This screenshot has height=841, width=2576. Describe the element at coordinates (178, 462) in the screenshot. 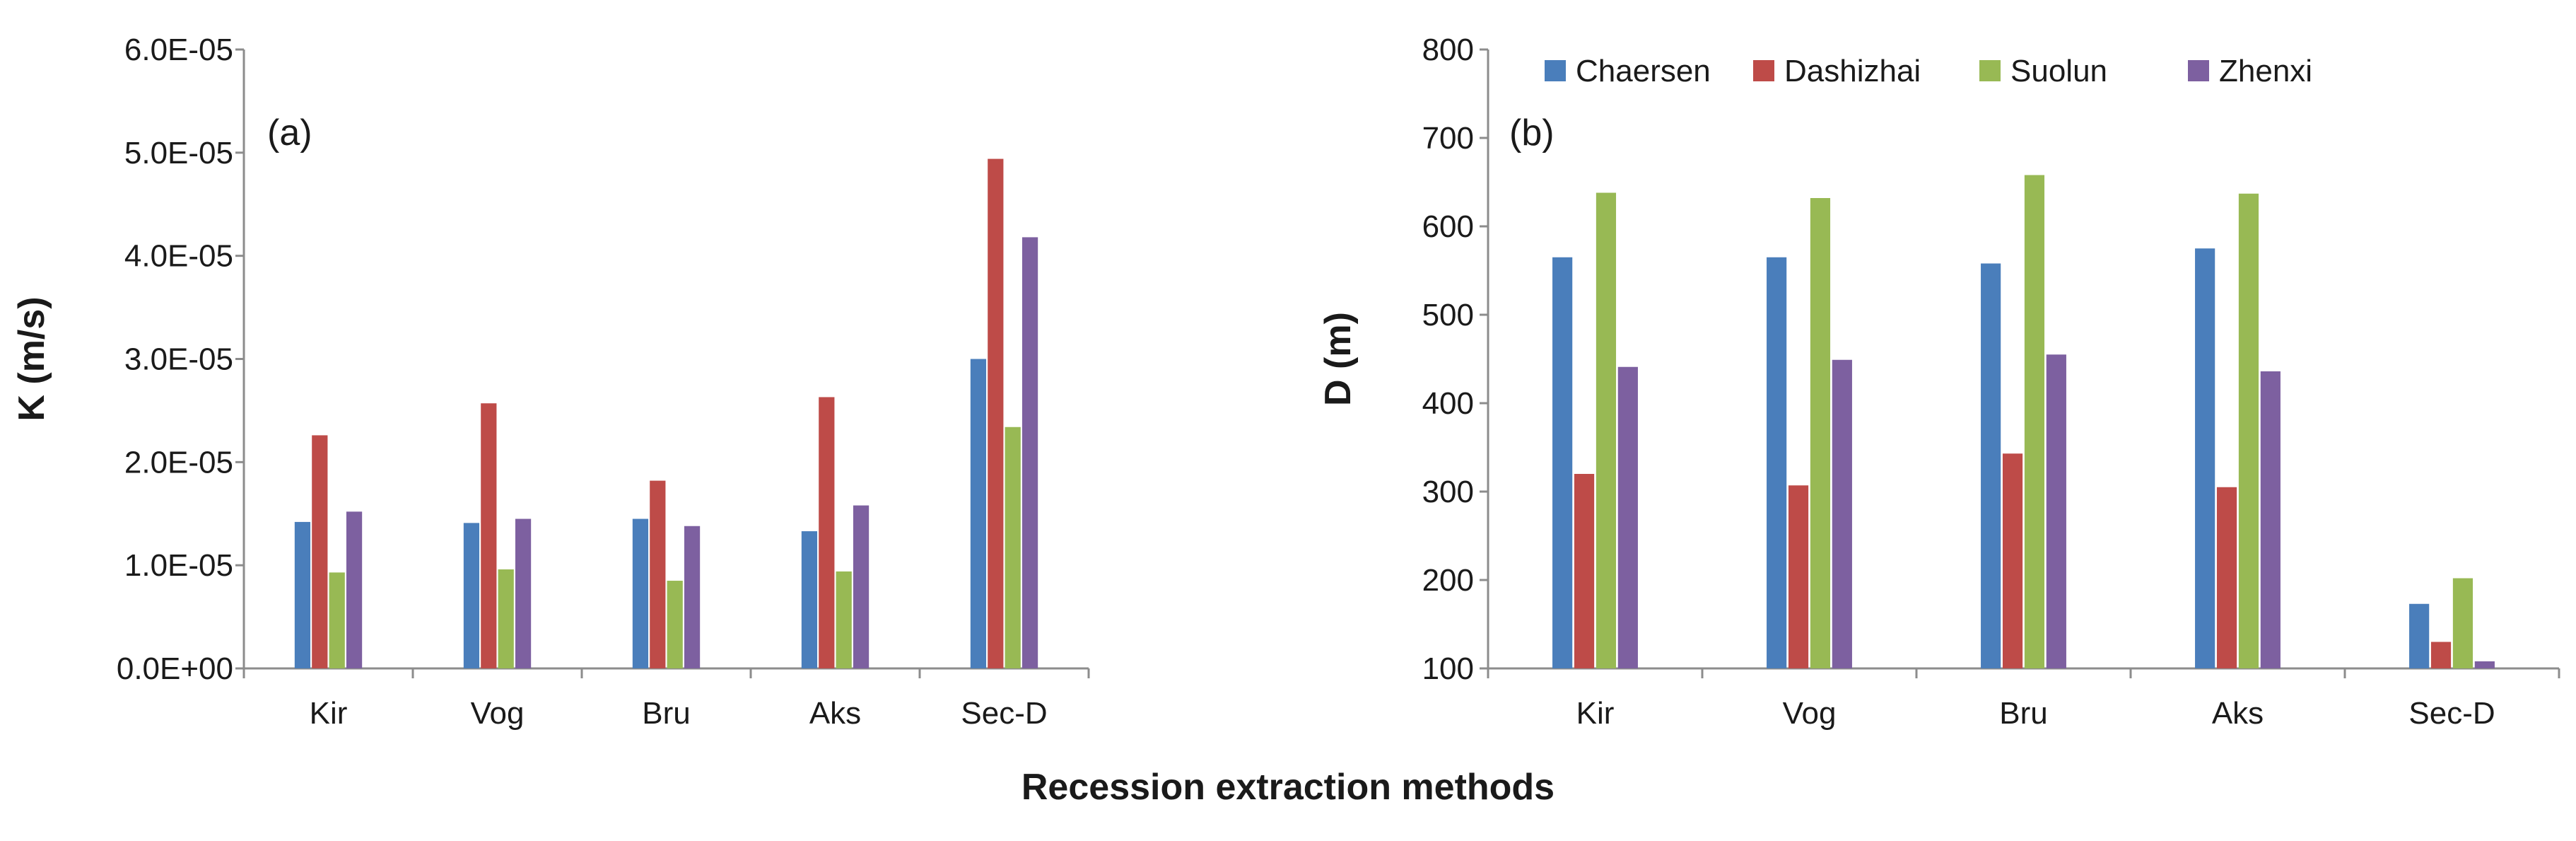

I see `y-tick-label: 2.0E-05` at that location.